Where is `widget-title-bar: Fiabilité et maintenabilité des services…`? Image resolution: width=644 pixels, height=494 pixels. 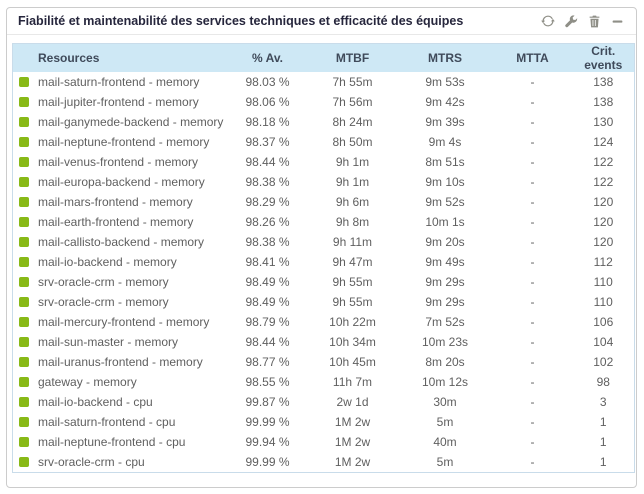 widget-title-bar: Fiabilité et maintenabilité des services… is located at coordinates (321, 21).